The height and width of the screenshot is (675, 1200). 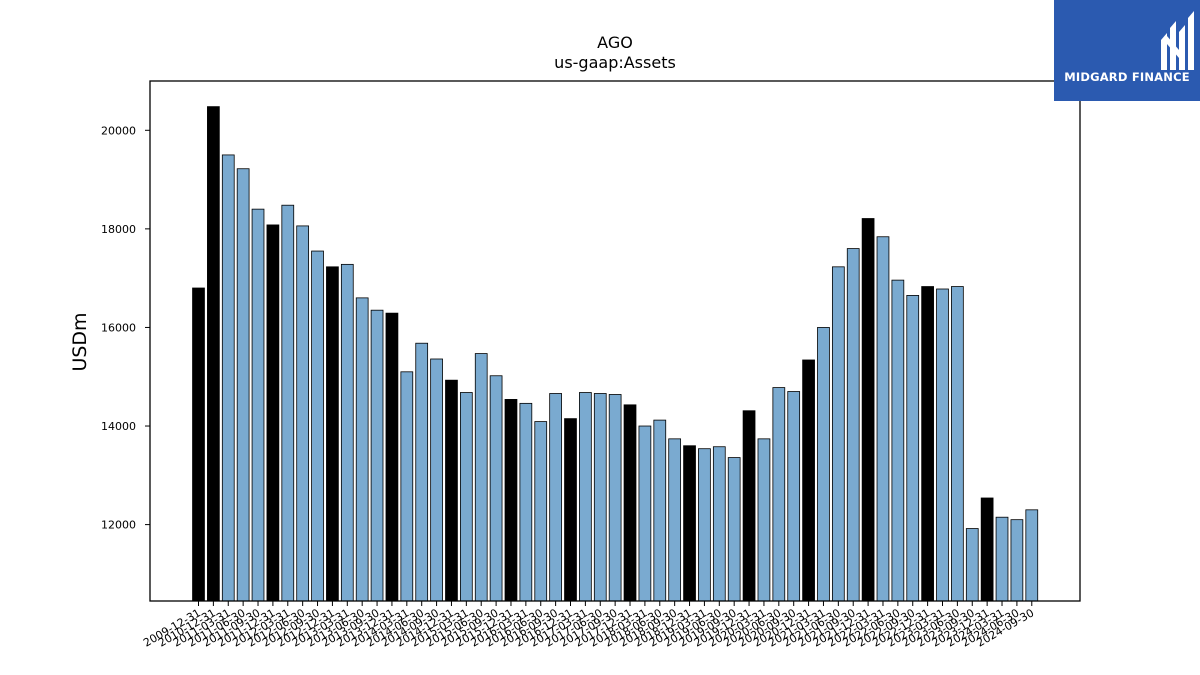 What do you see at coordinates (118, 426) in the screenshot?
I see `y-tick-label: 14000` at bounding box center [118, 426].